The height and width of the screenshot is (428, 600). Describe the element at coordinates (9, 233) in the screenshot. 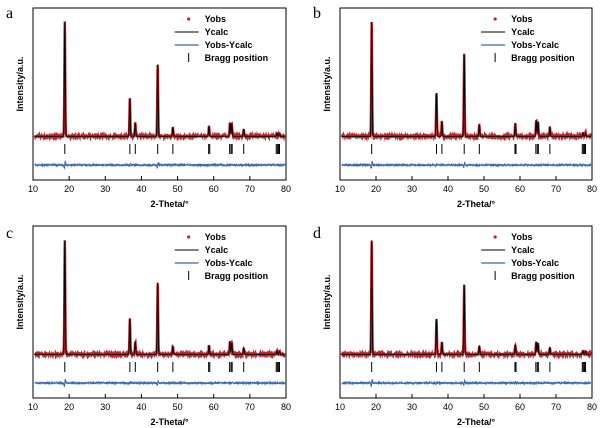

I see `panel-letter: c` at that location.